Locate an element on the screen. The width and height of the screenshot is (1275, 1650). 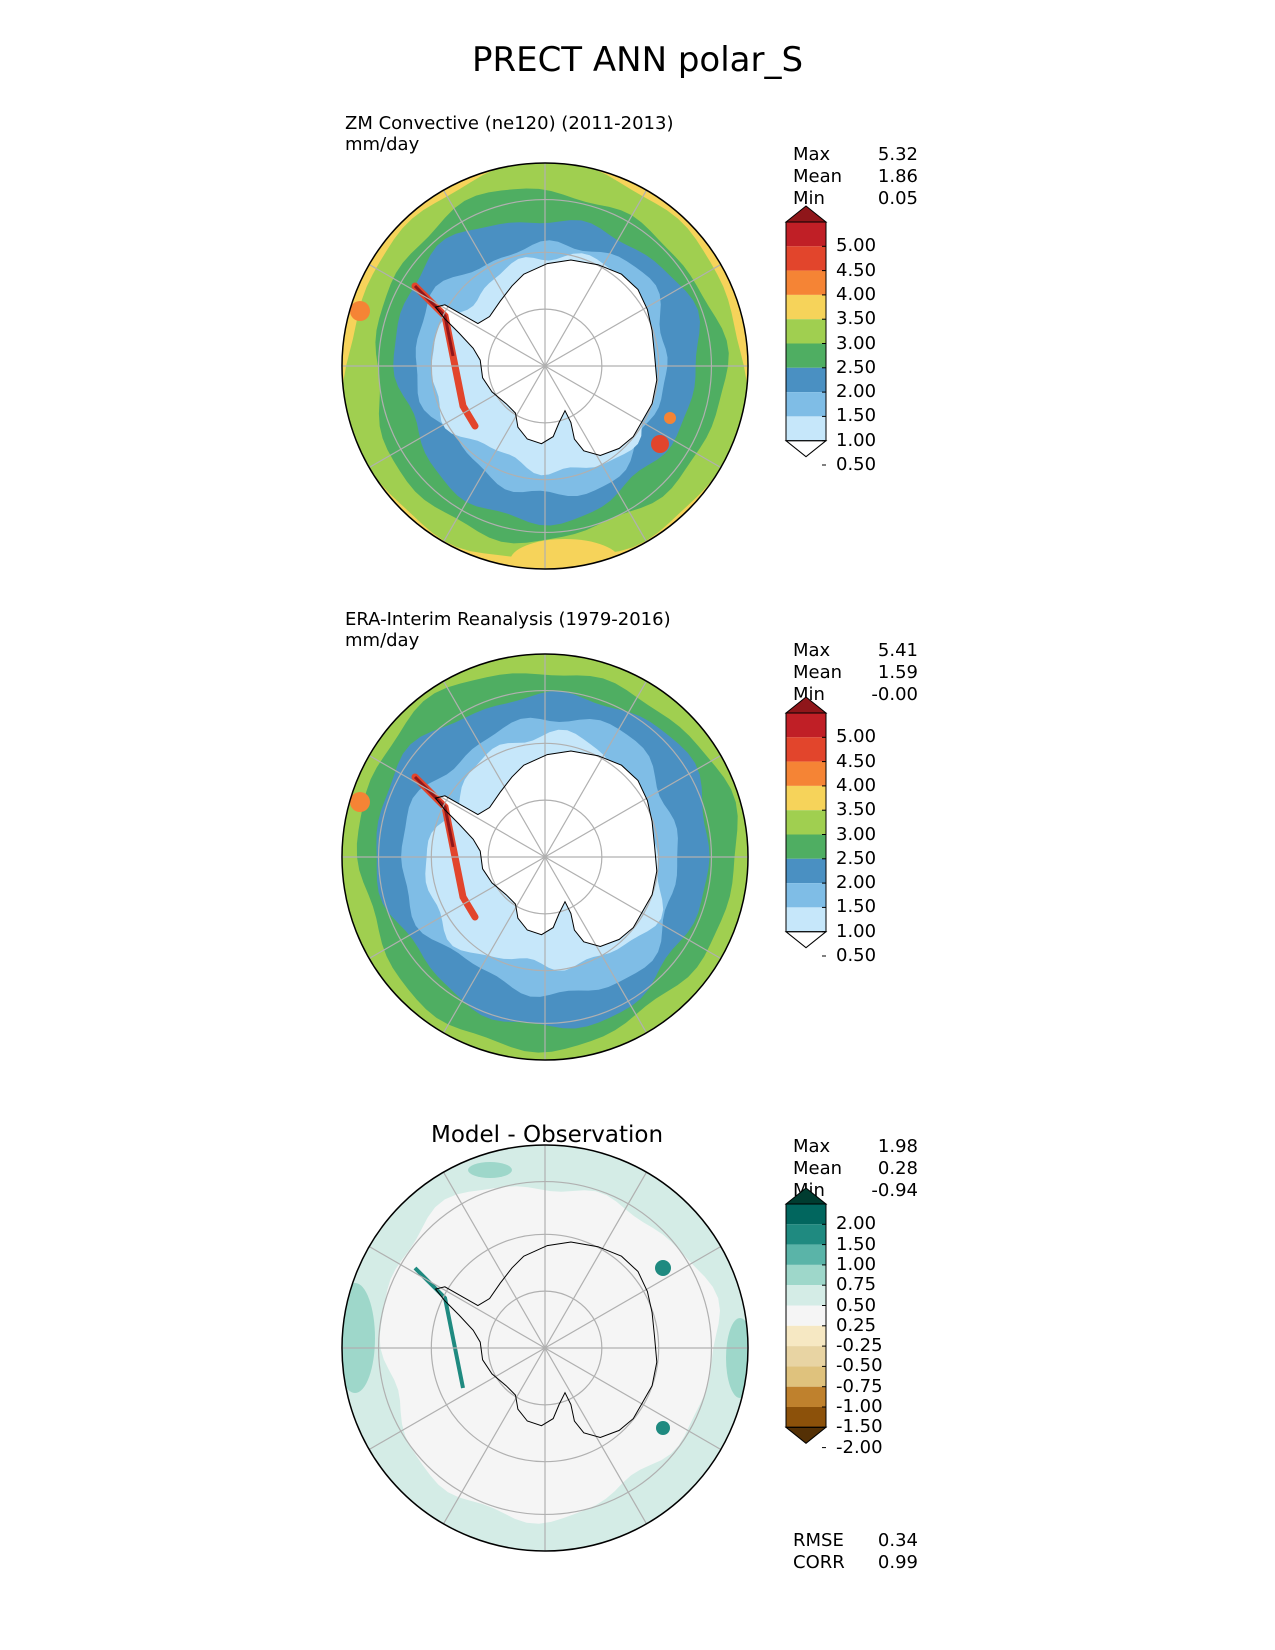
stat-max: Max 1.98 is located at coordinates (855, 1146).